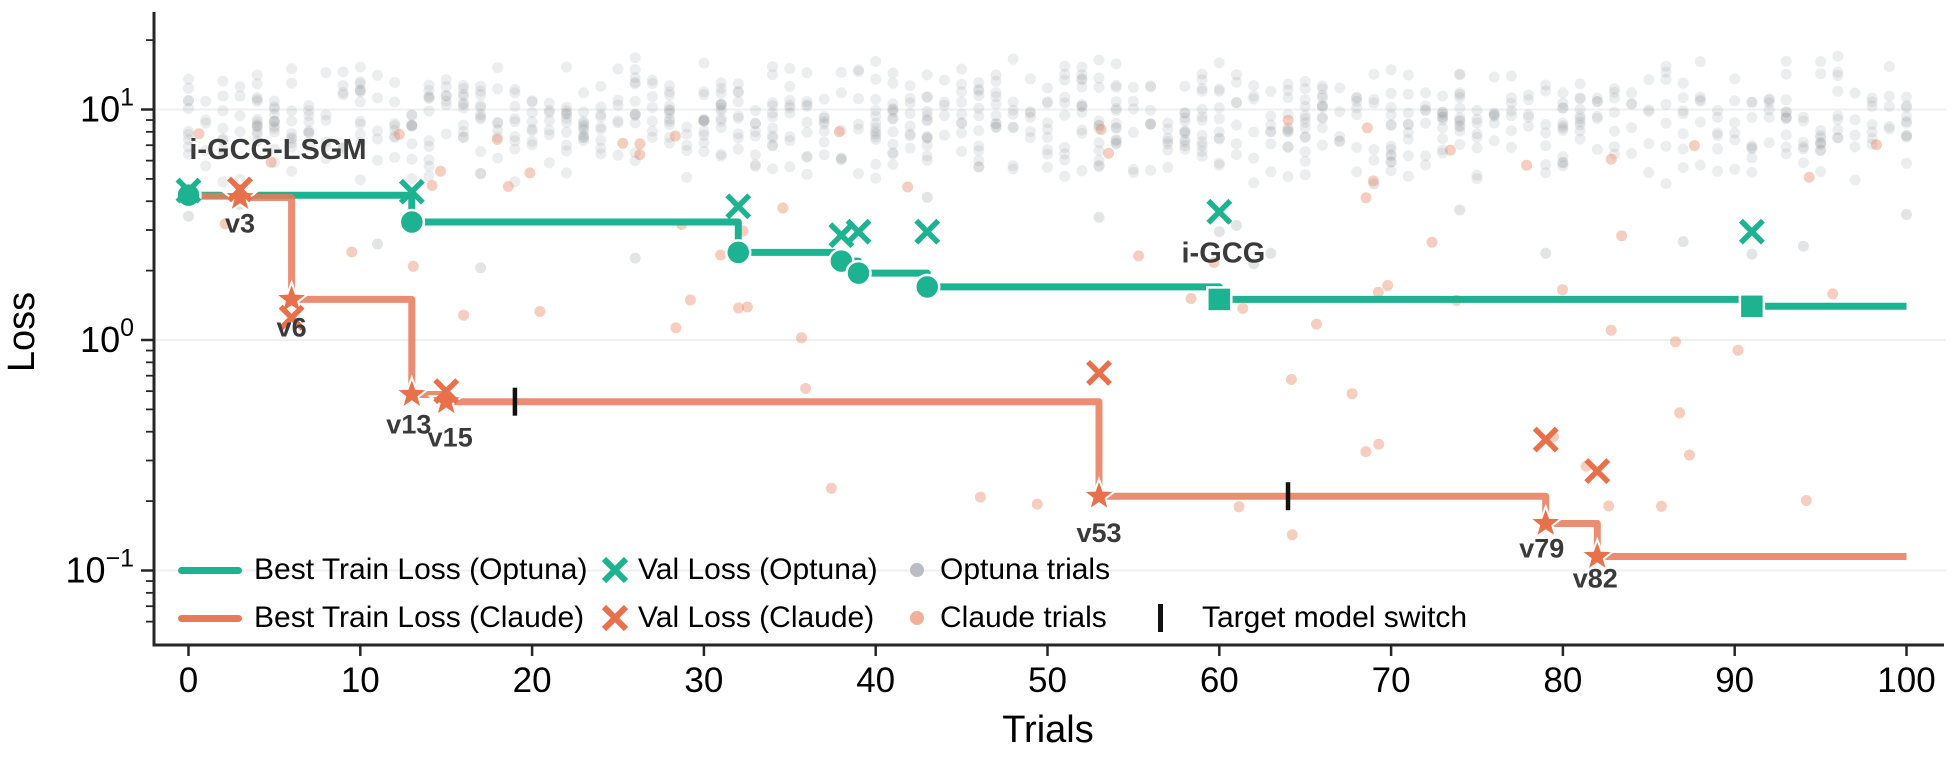  What do you see at coordinates (1751, 231) in the screenshot?
I see `optuna-val-x` at bounding box center [1751, 231].